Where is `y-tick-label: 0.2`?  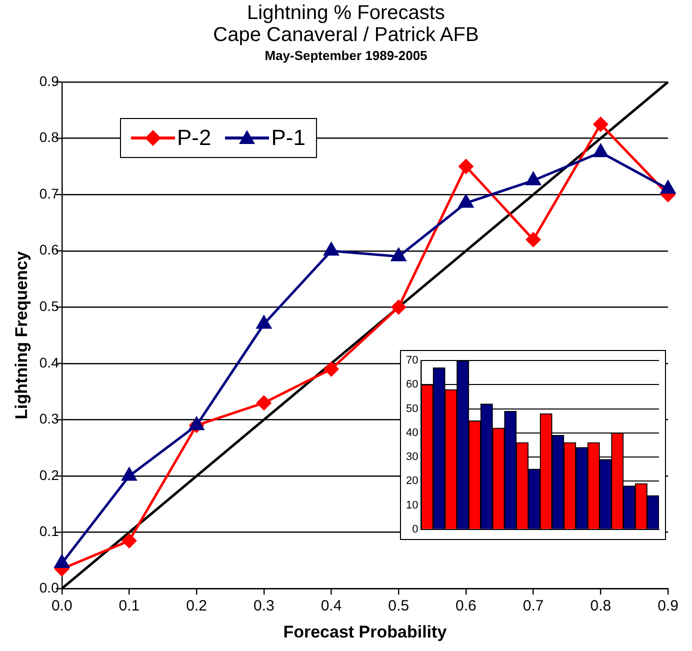
y-tick-label: 0.2 is located at coordinates (49, 474).